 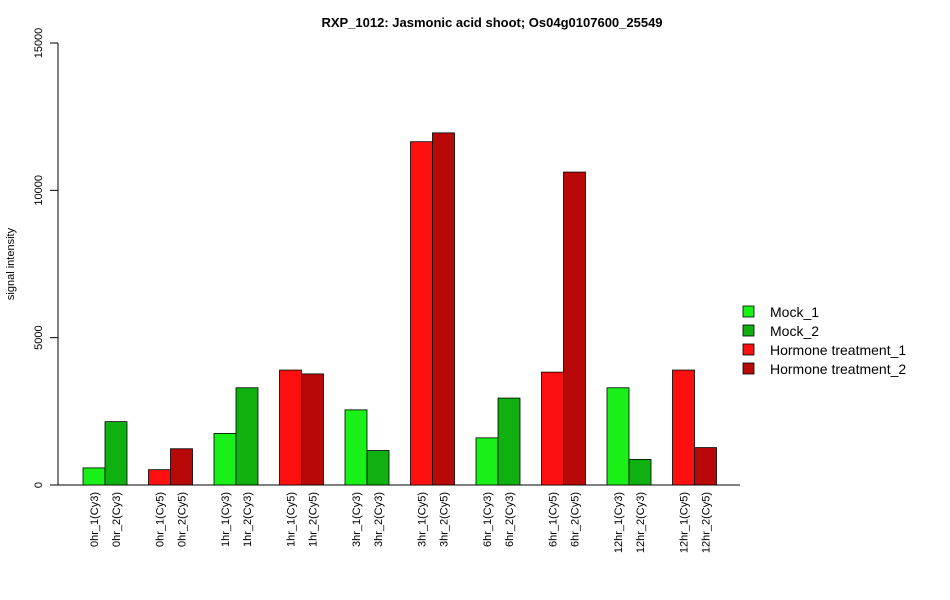 I want to click on y-tick-label: 0, so click(x=39, y=485).